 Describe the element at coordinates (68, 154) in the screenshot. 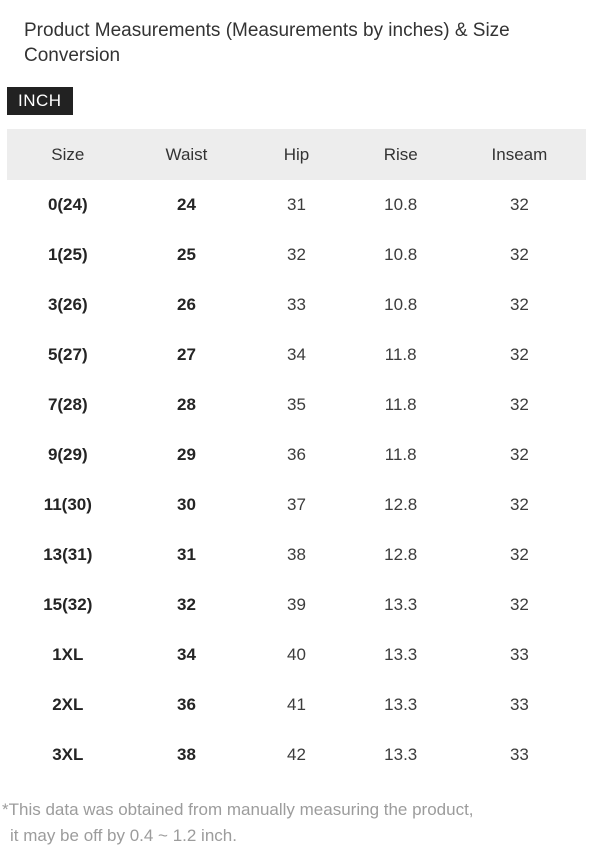

I see `column-header-size: Size` at that location.